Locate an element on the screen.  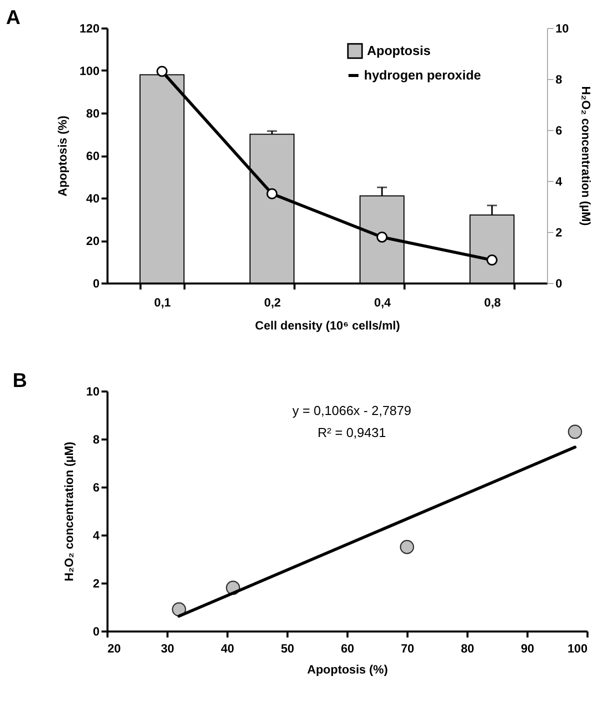
chart-title: A is located at coordinates (13, 18).